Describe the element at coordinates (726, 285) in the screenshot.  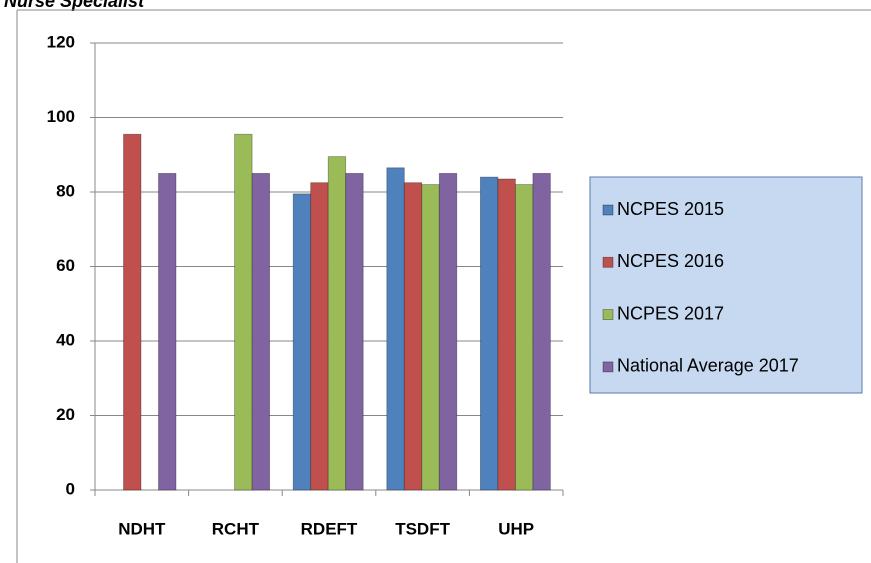
I see `legend-box` at that location.